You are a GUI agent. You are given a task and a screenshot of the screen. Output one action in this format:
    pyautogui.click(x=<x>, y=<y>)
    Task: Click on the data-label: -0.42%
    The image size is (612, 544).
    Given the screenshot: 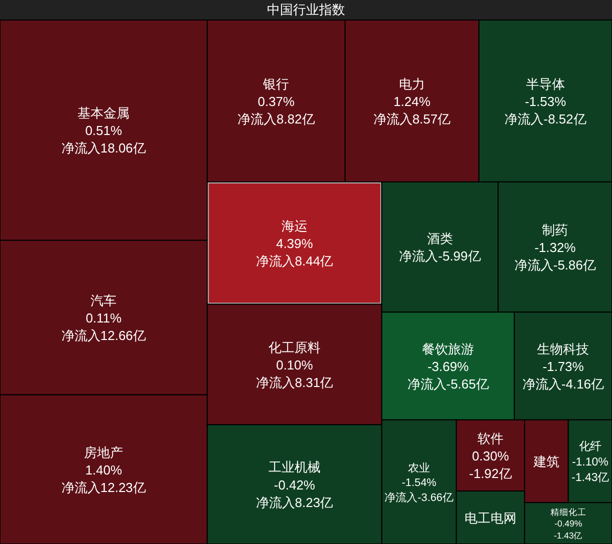 What is the action you would take?
    pyautogui.click(x=295, y=484)
    